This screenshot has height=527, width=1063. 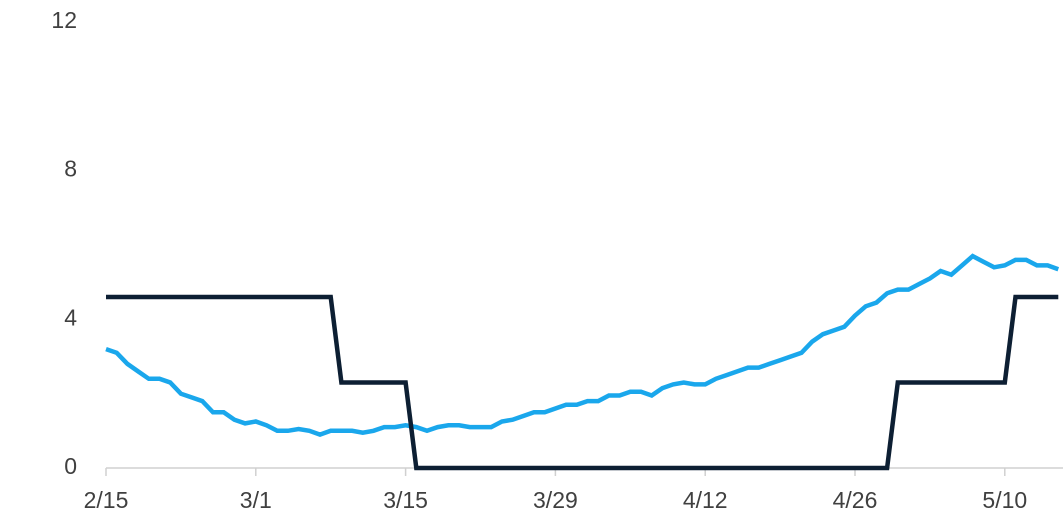 I want to click on x-tick-label: 3/15, so click(x=405, y=500).